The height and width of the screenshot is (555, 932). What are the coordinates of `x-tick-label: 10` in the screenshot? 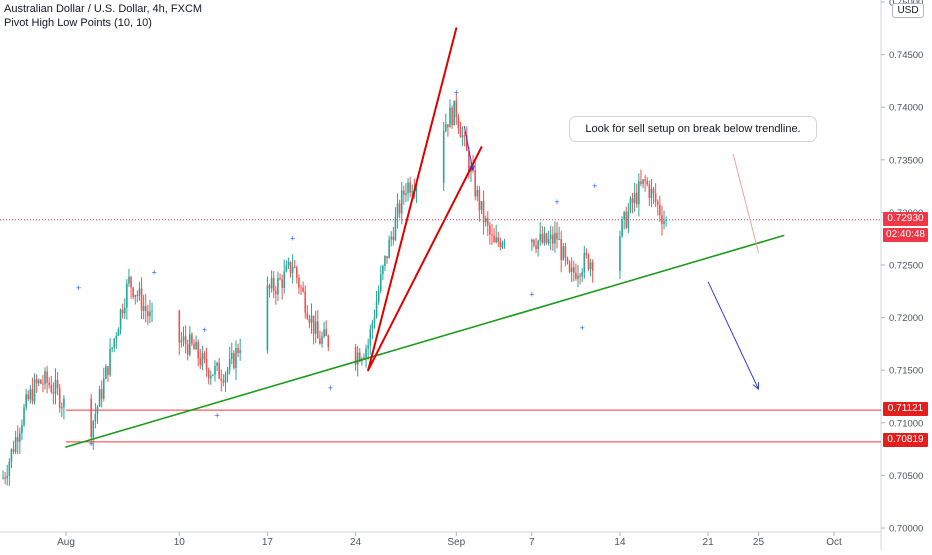 It's located at (180, 542).